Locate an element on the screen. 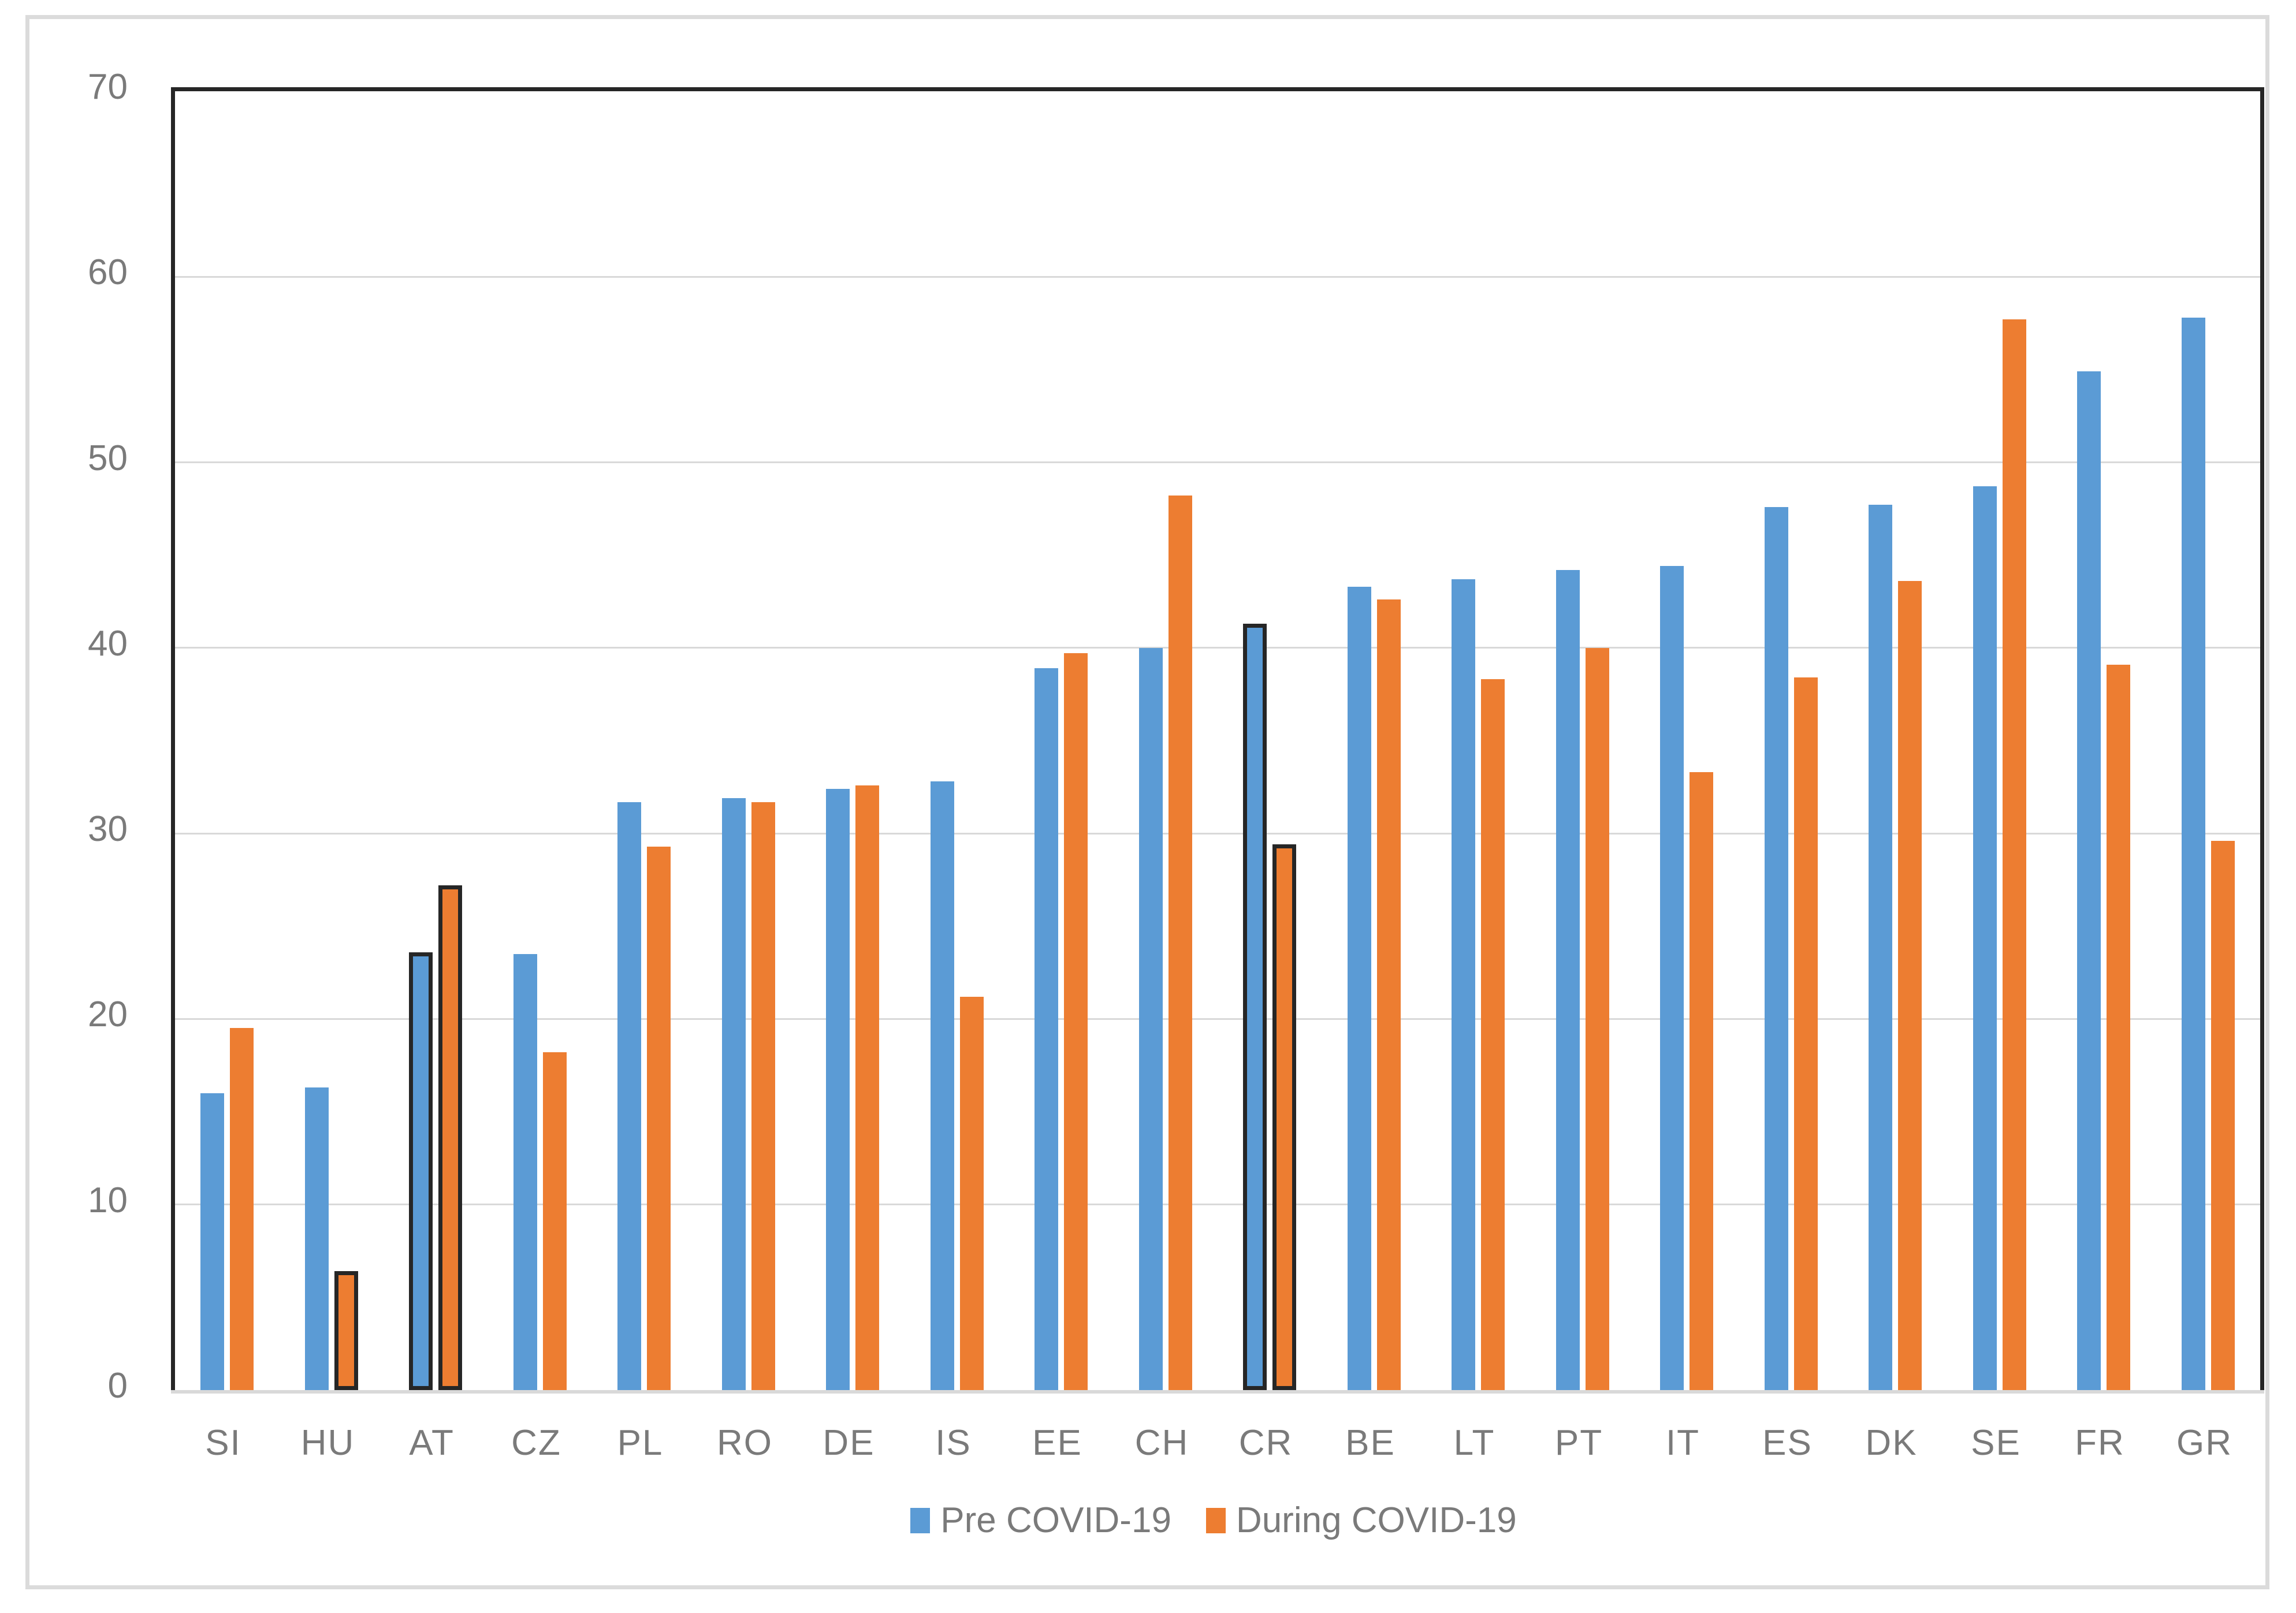 Image resolution: width=2296 pixels, height=1613 pixels. bar-pre-PL is located at coordinates (629, 1096).